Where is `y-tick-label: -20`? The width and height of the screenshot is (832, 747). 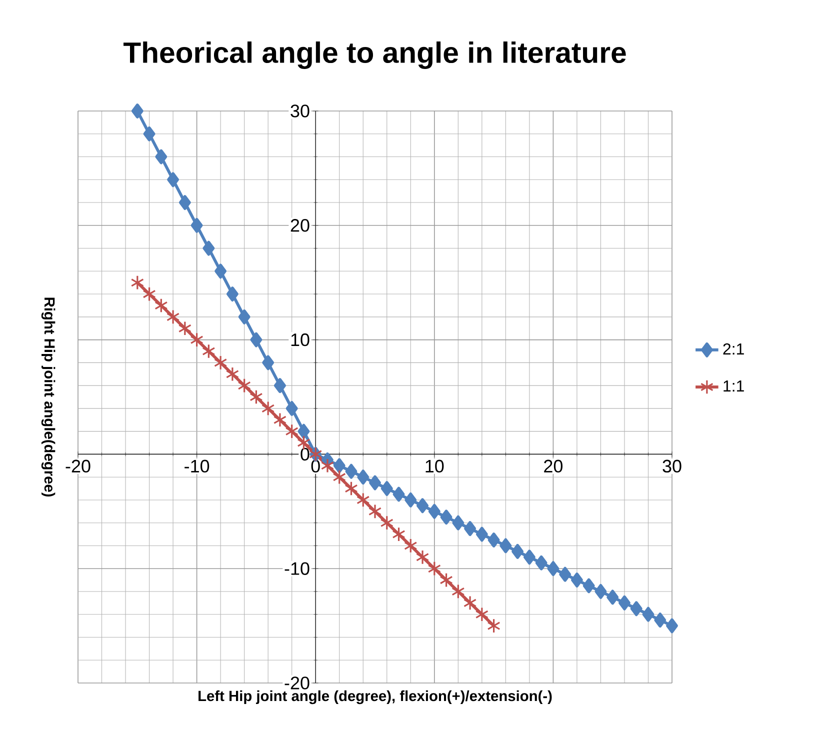 y-tick-label: -20 is located at coordinates (297, 683).